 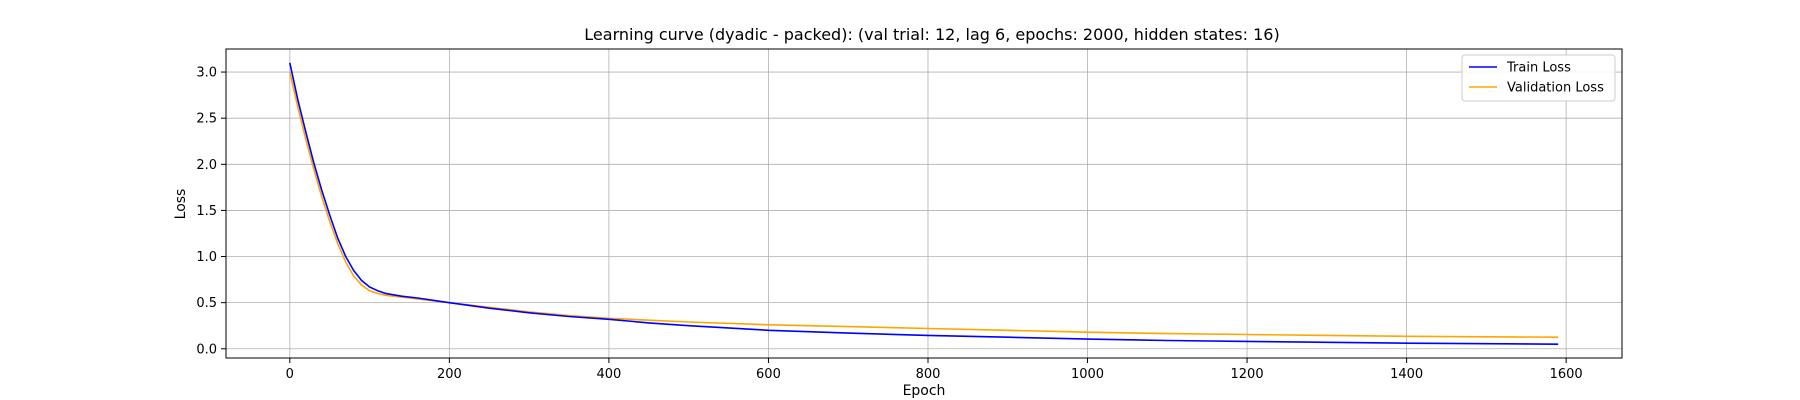 I want to click on y-axis-ticks: 0.0 0.5 1.0 1.5 2.0 2.5 3.0, so click(x=211, y=211).